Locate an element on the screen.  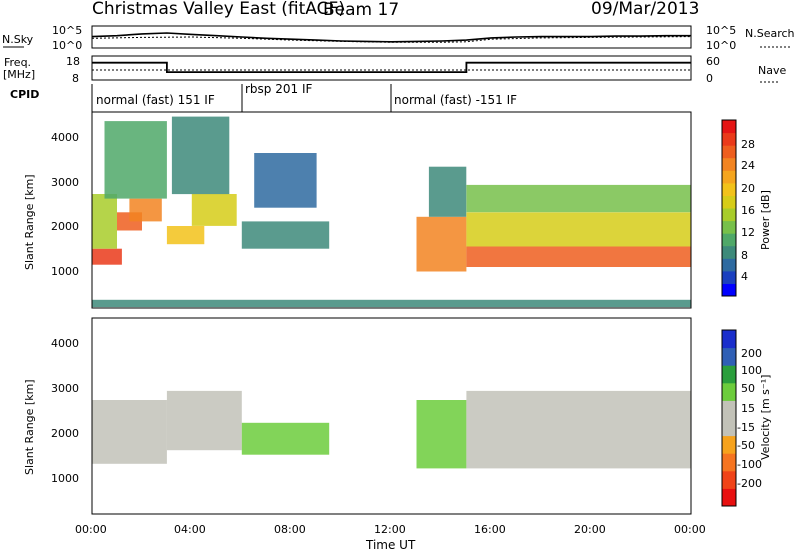
power-cbar-tick-20: 20 is located at coordinates (748, 188).